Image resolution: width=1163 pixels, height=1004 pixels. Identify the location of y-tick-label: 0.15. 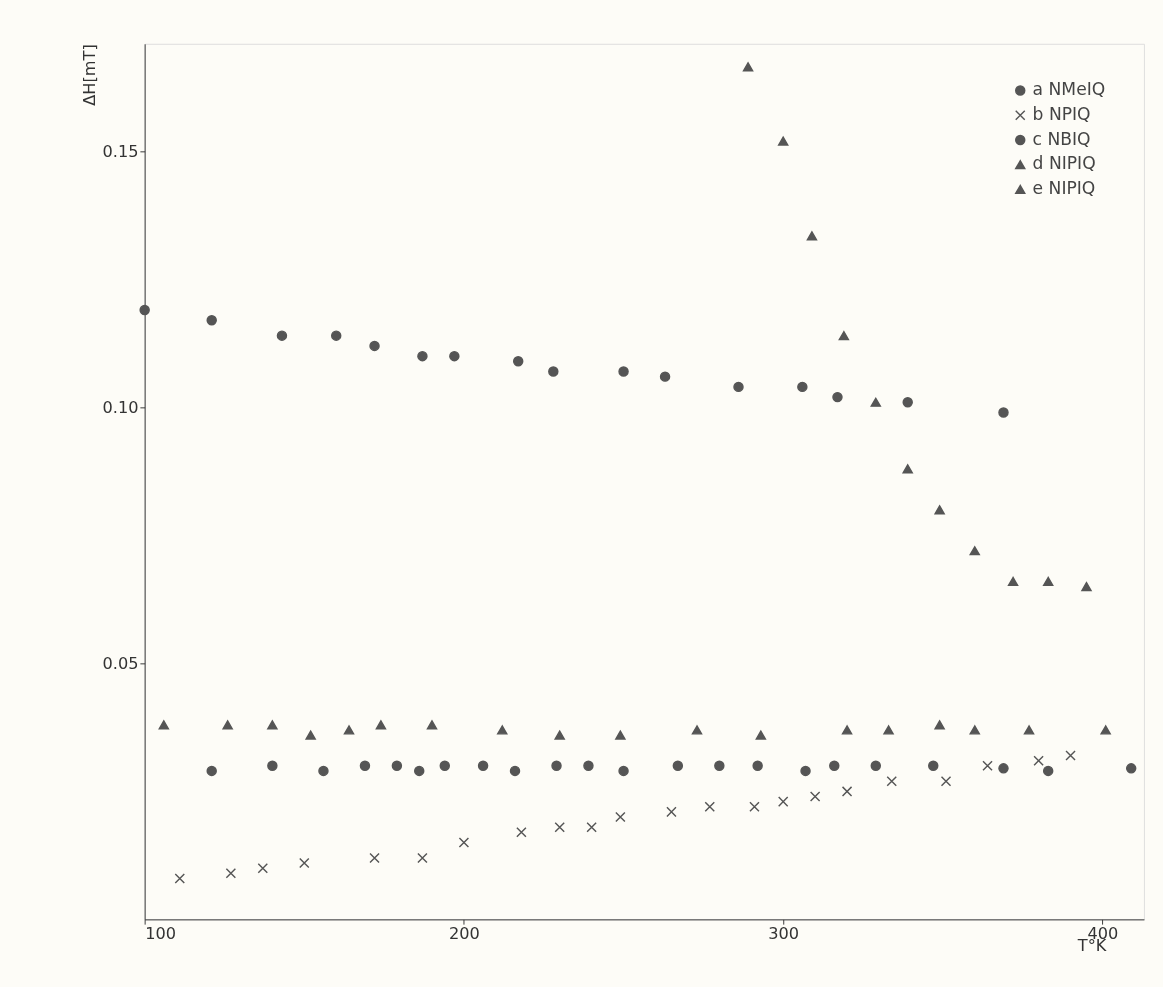
(120, 151).